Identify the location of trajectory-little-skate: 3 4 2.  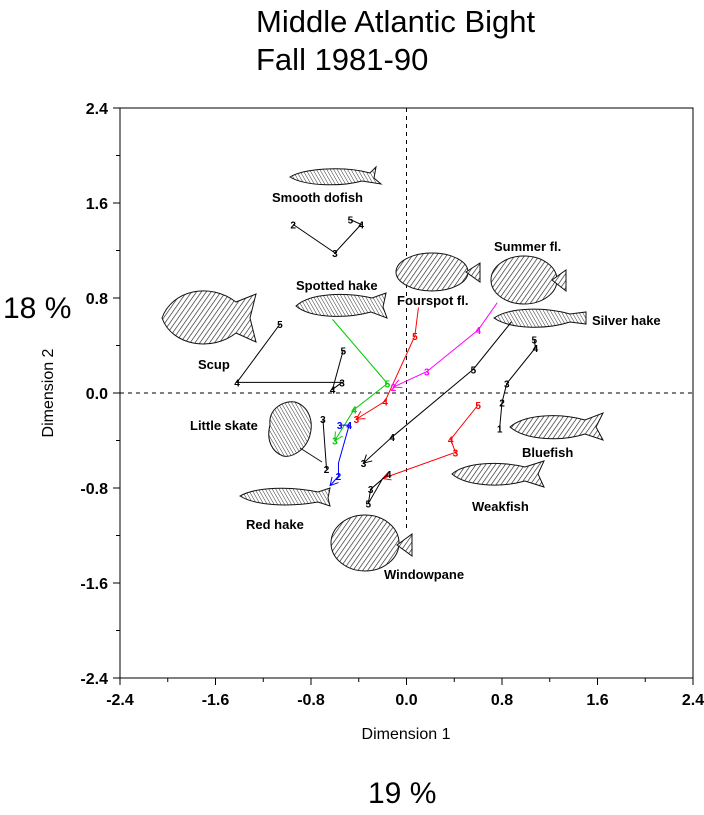
(340, 454).